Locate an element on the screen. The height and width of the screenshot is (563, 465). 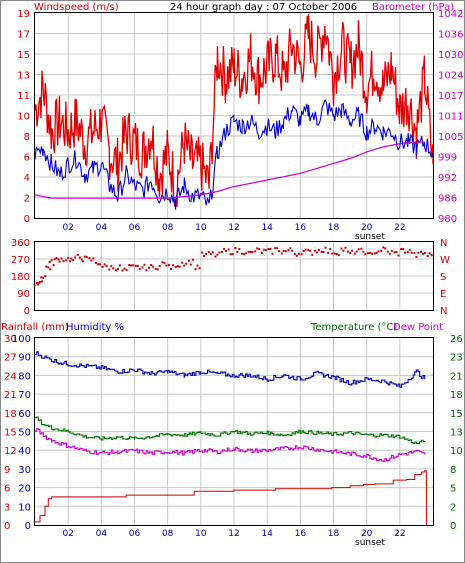
temperature-tick-label: 23 is located at coordinates (456, 358).